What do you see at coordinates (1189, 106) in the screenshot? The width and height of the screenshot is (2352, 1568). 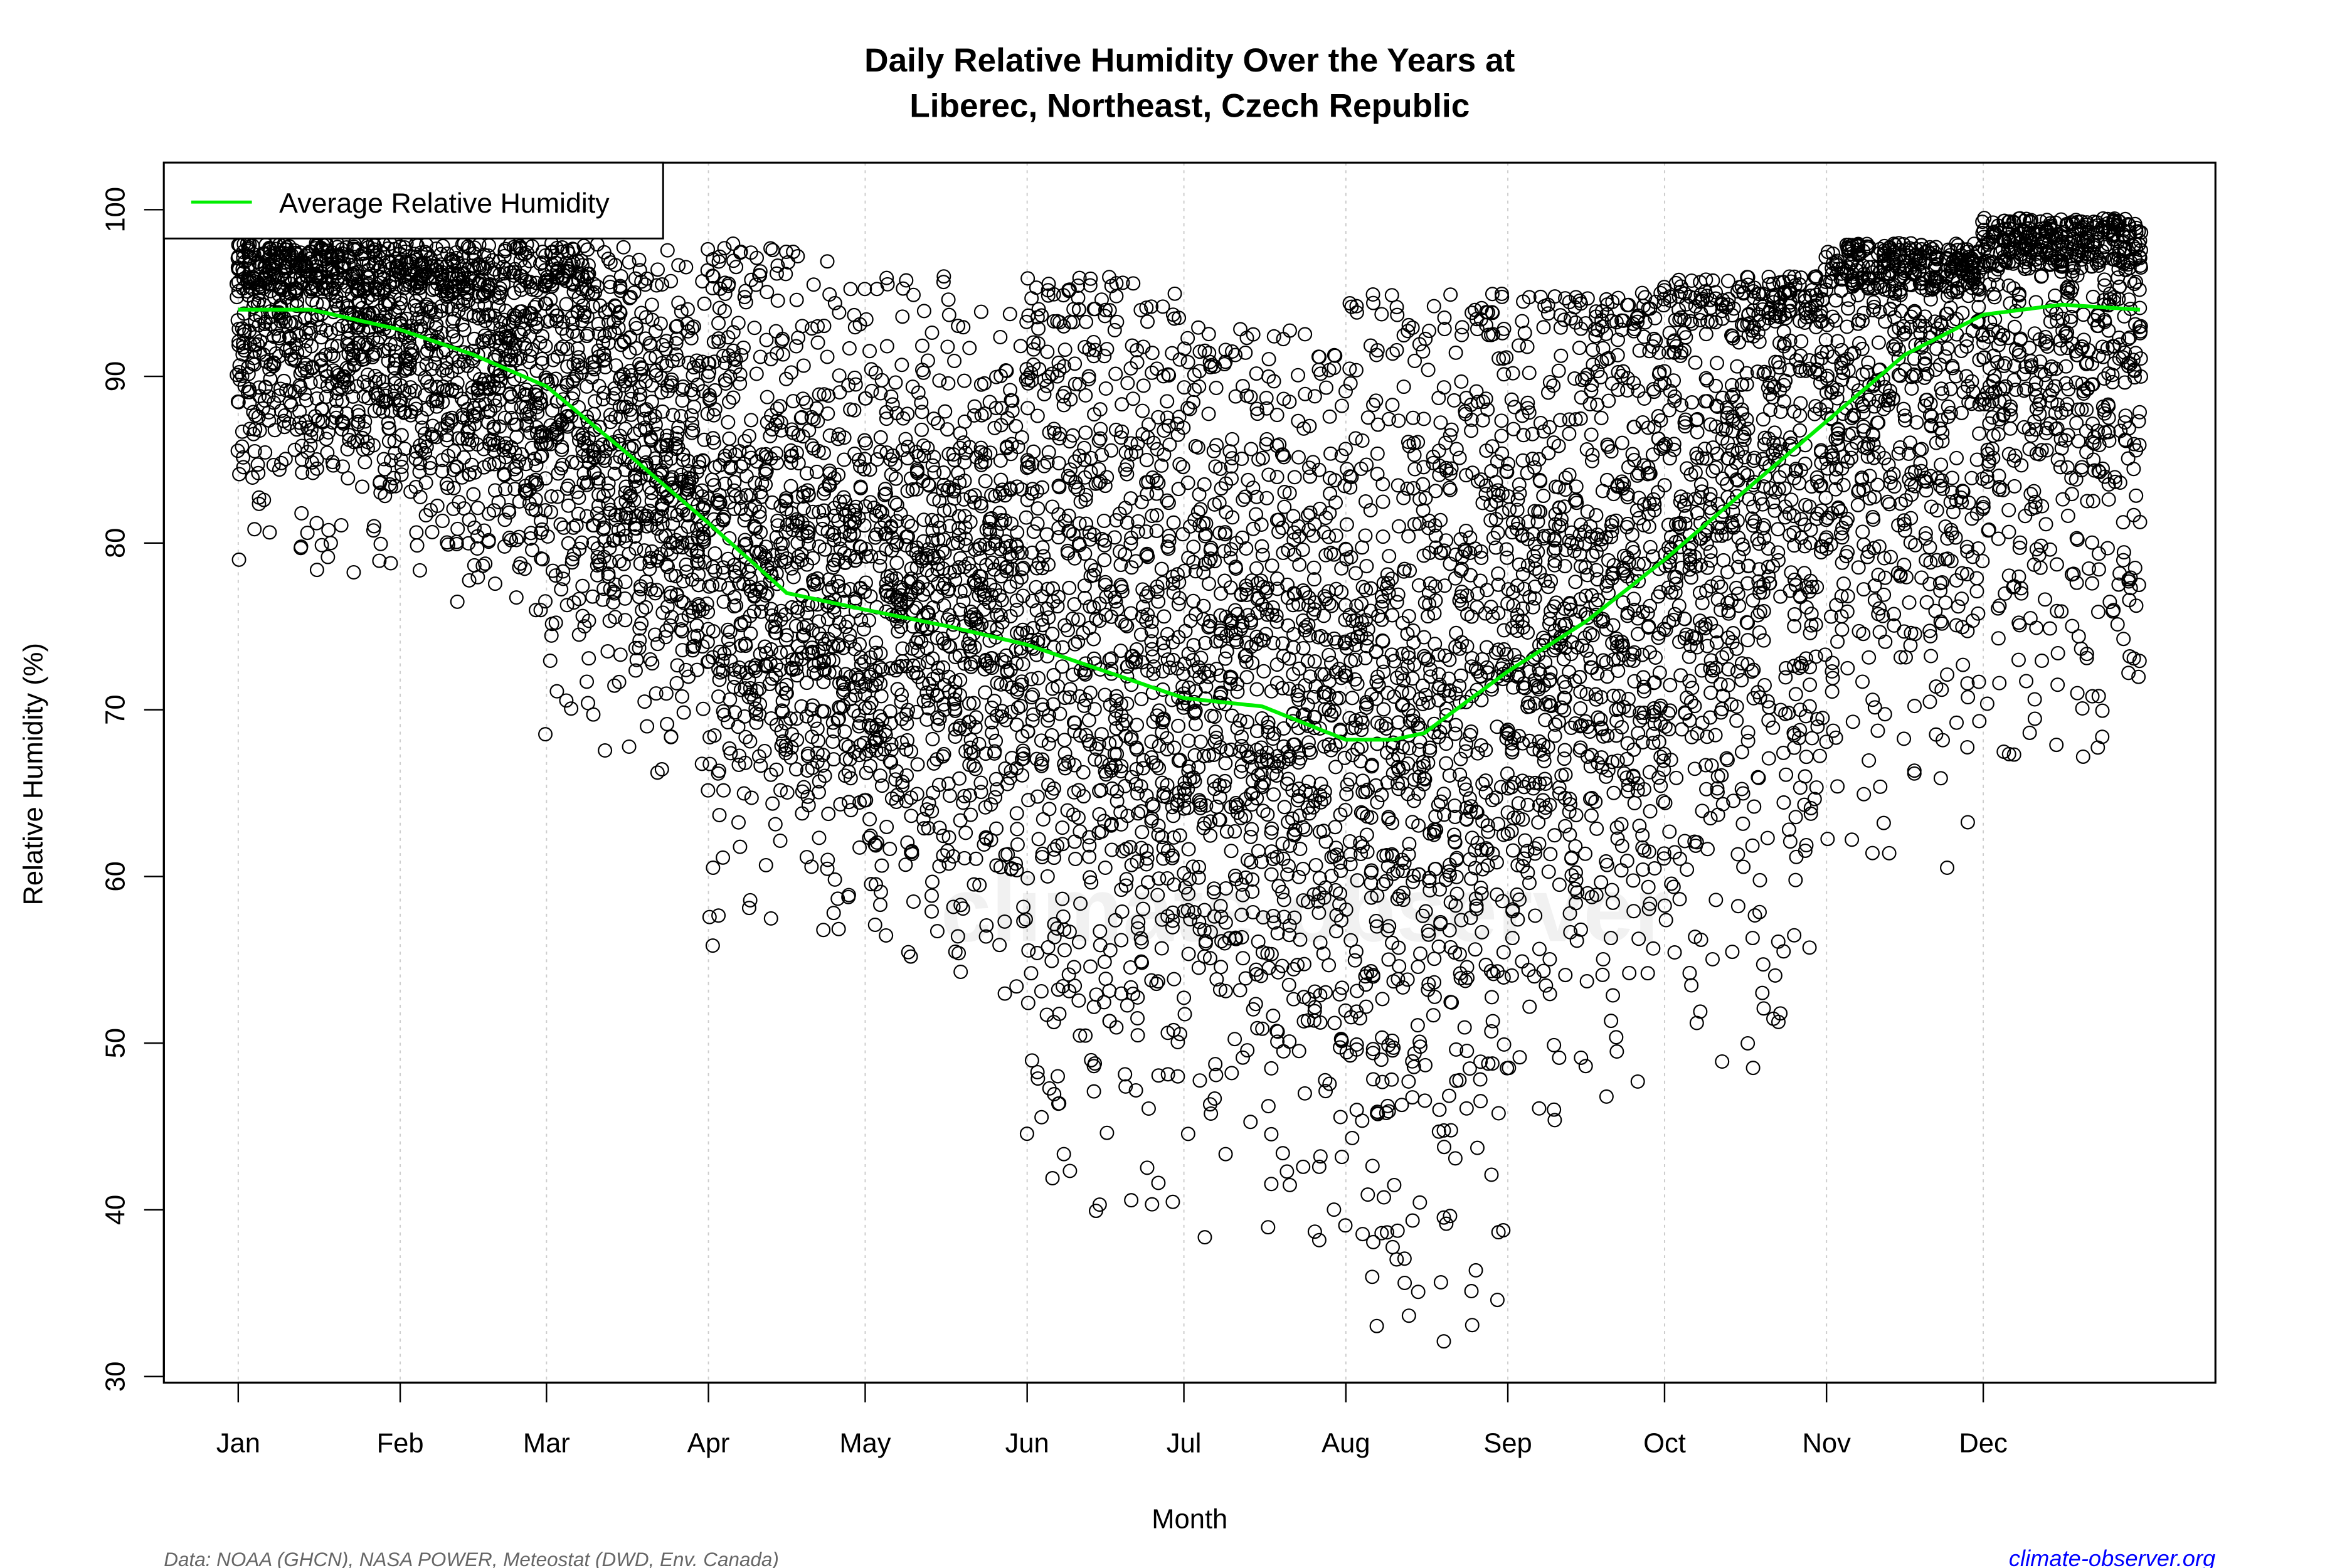 I see `chart-subtitle: Liberec, Northeast, Czech Republic` at bounding box center [1189, 106].